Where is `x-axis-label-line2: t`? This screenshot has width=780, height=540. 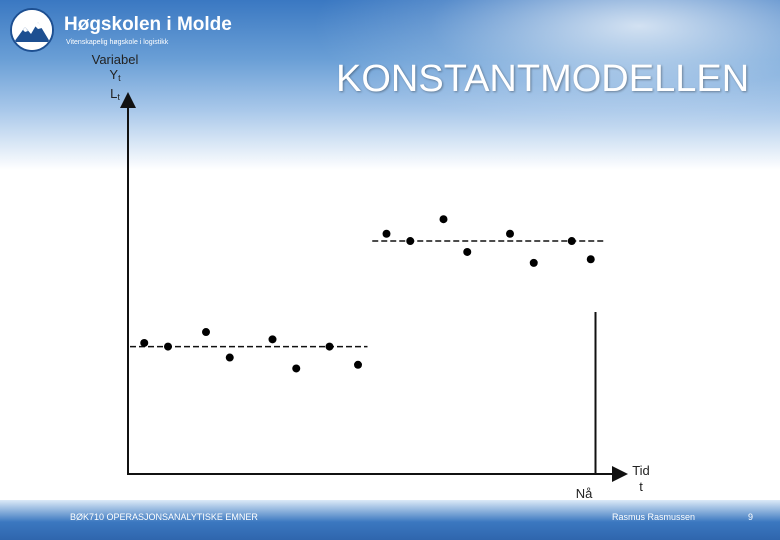
x-axis-label-line2: t is located at coordinates (641, 486).